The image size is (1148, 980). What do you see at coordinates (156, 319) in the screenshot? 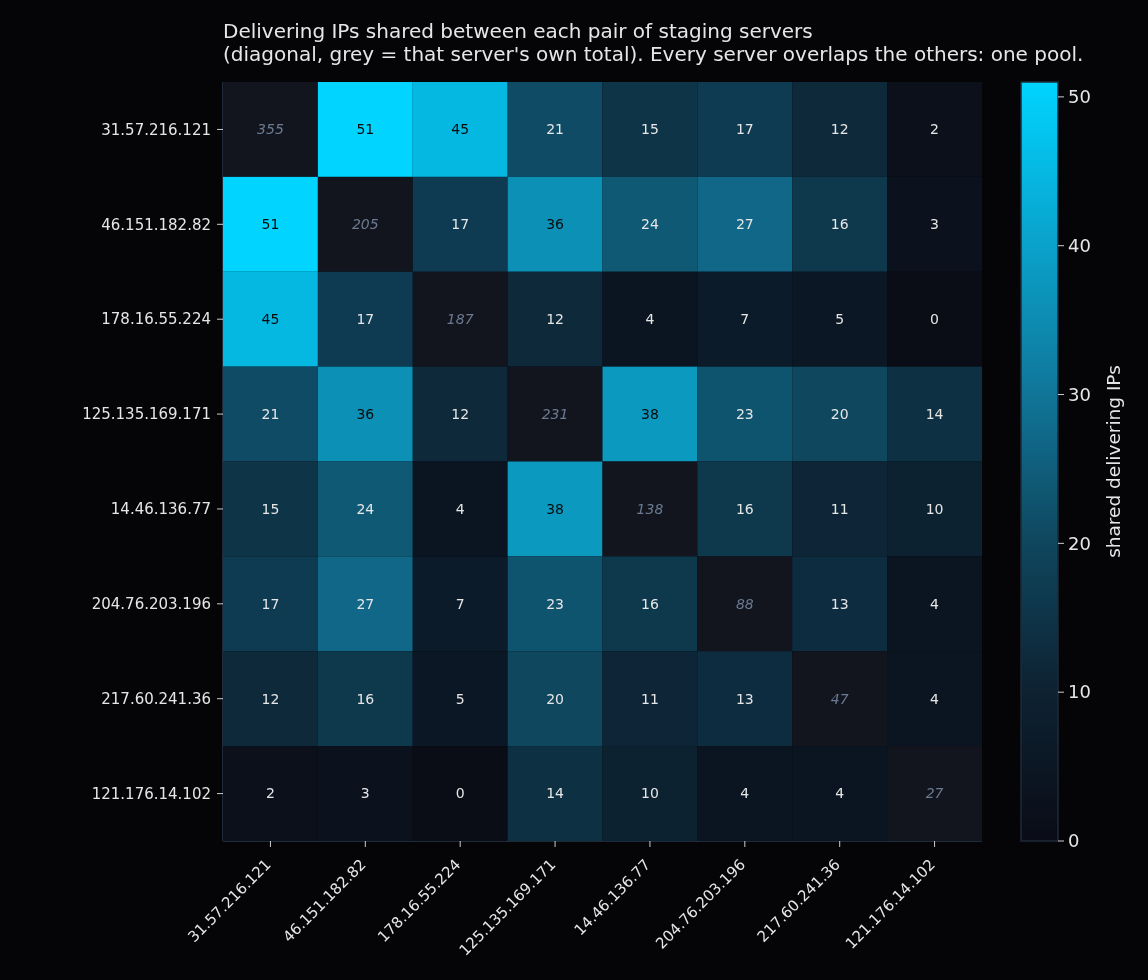
I see `y-tick-label: 178.16.55.224` at bounding box center [156, 319].